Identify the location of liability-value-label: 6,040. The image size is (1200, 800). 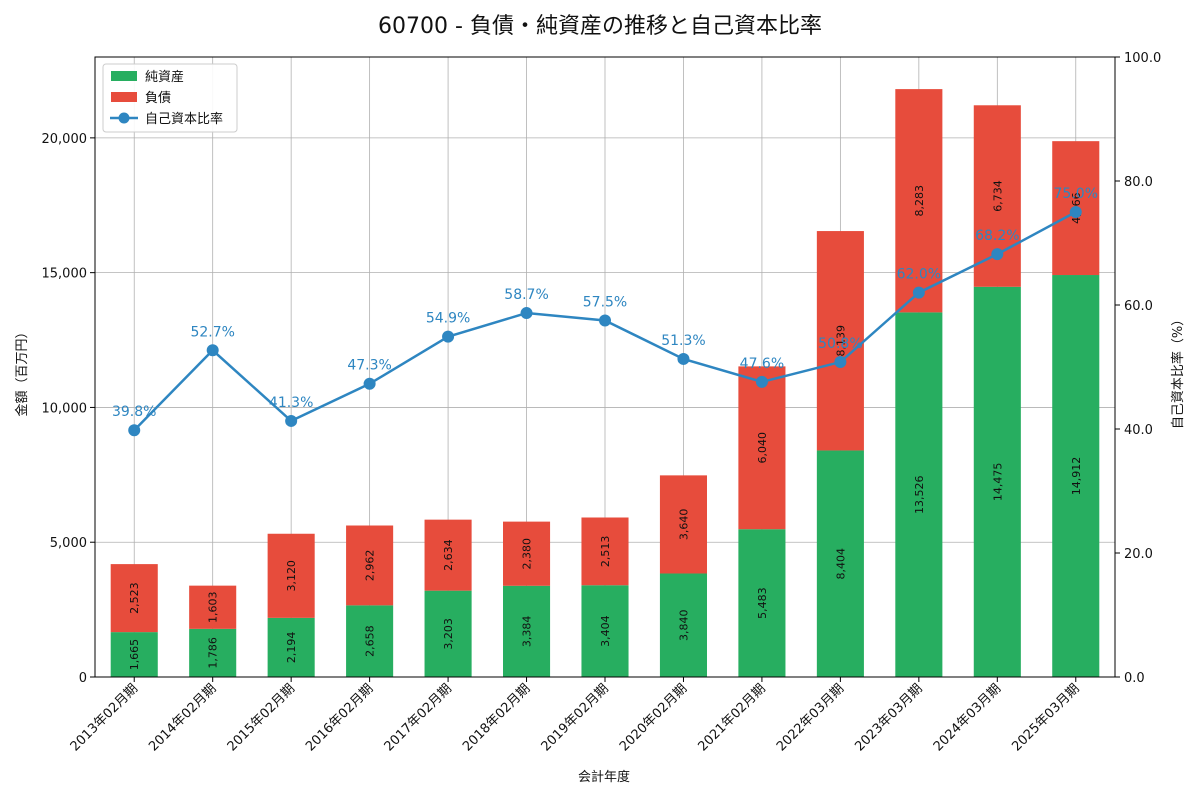
(762, 448).